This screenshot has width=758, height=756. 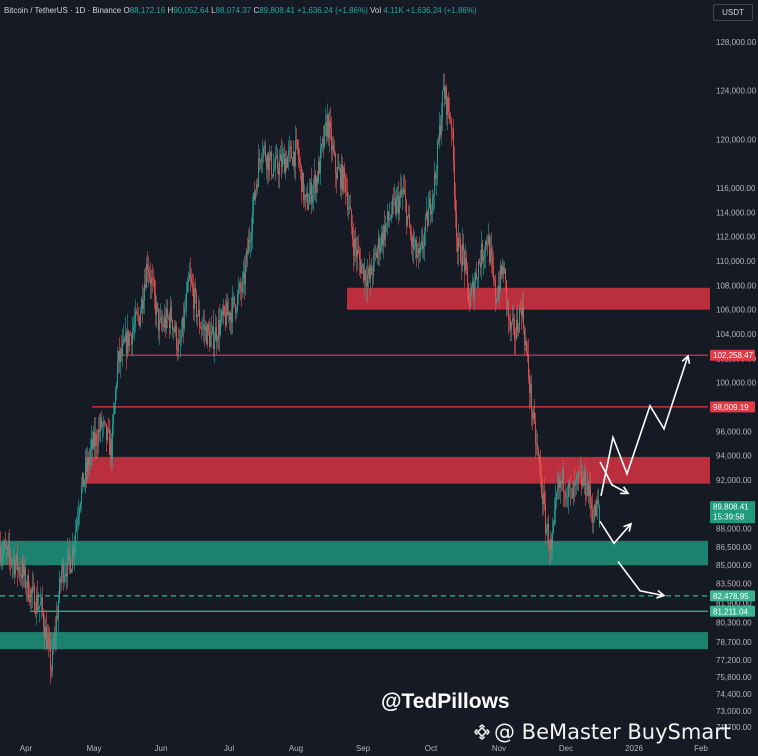 I want to click on high-value: 90,052.64, so click(x=191, y=10).